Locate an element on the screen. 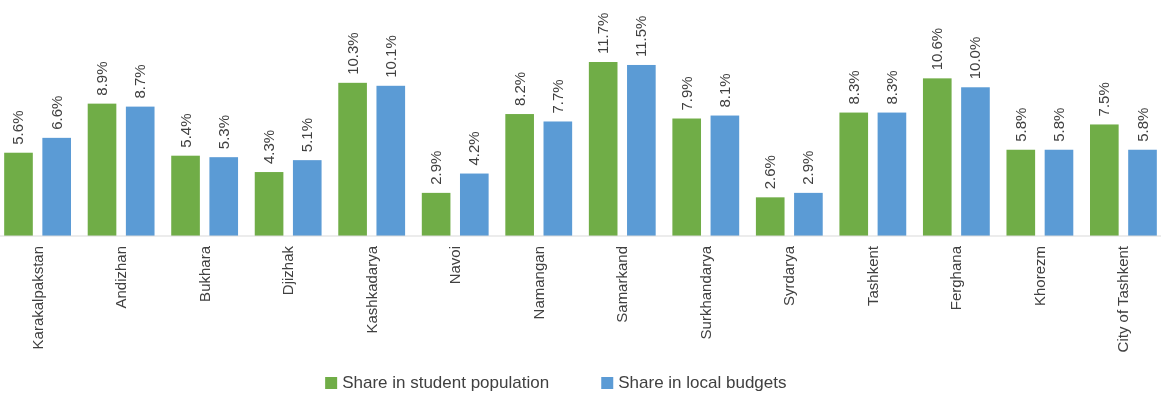 This screenshot has width=1161, height=404. data-label: 5.1% is located at coordinates (307, 135).